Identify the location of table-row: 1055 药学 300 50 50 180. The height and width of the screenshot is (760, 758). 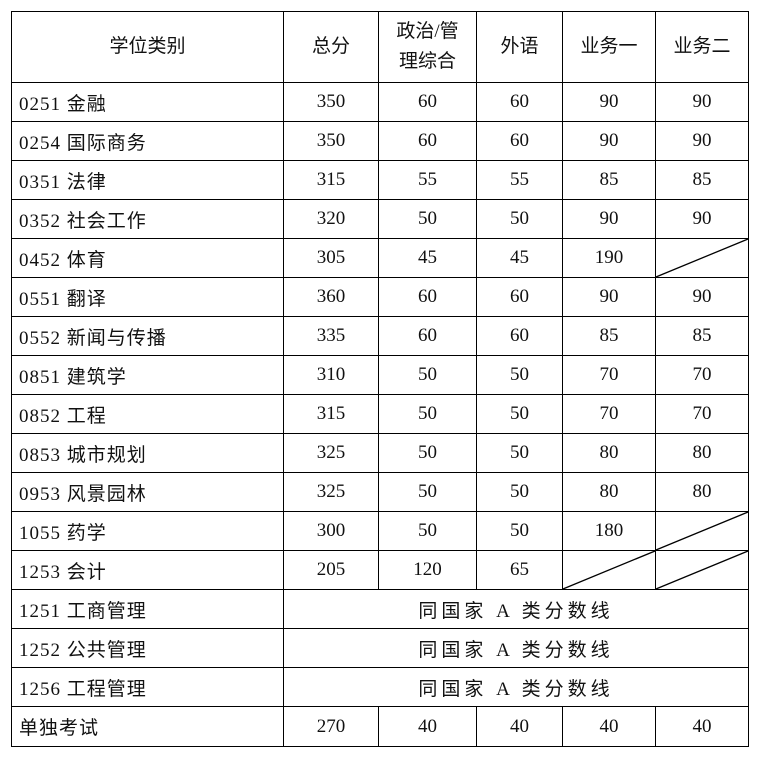
(380, 531).